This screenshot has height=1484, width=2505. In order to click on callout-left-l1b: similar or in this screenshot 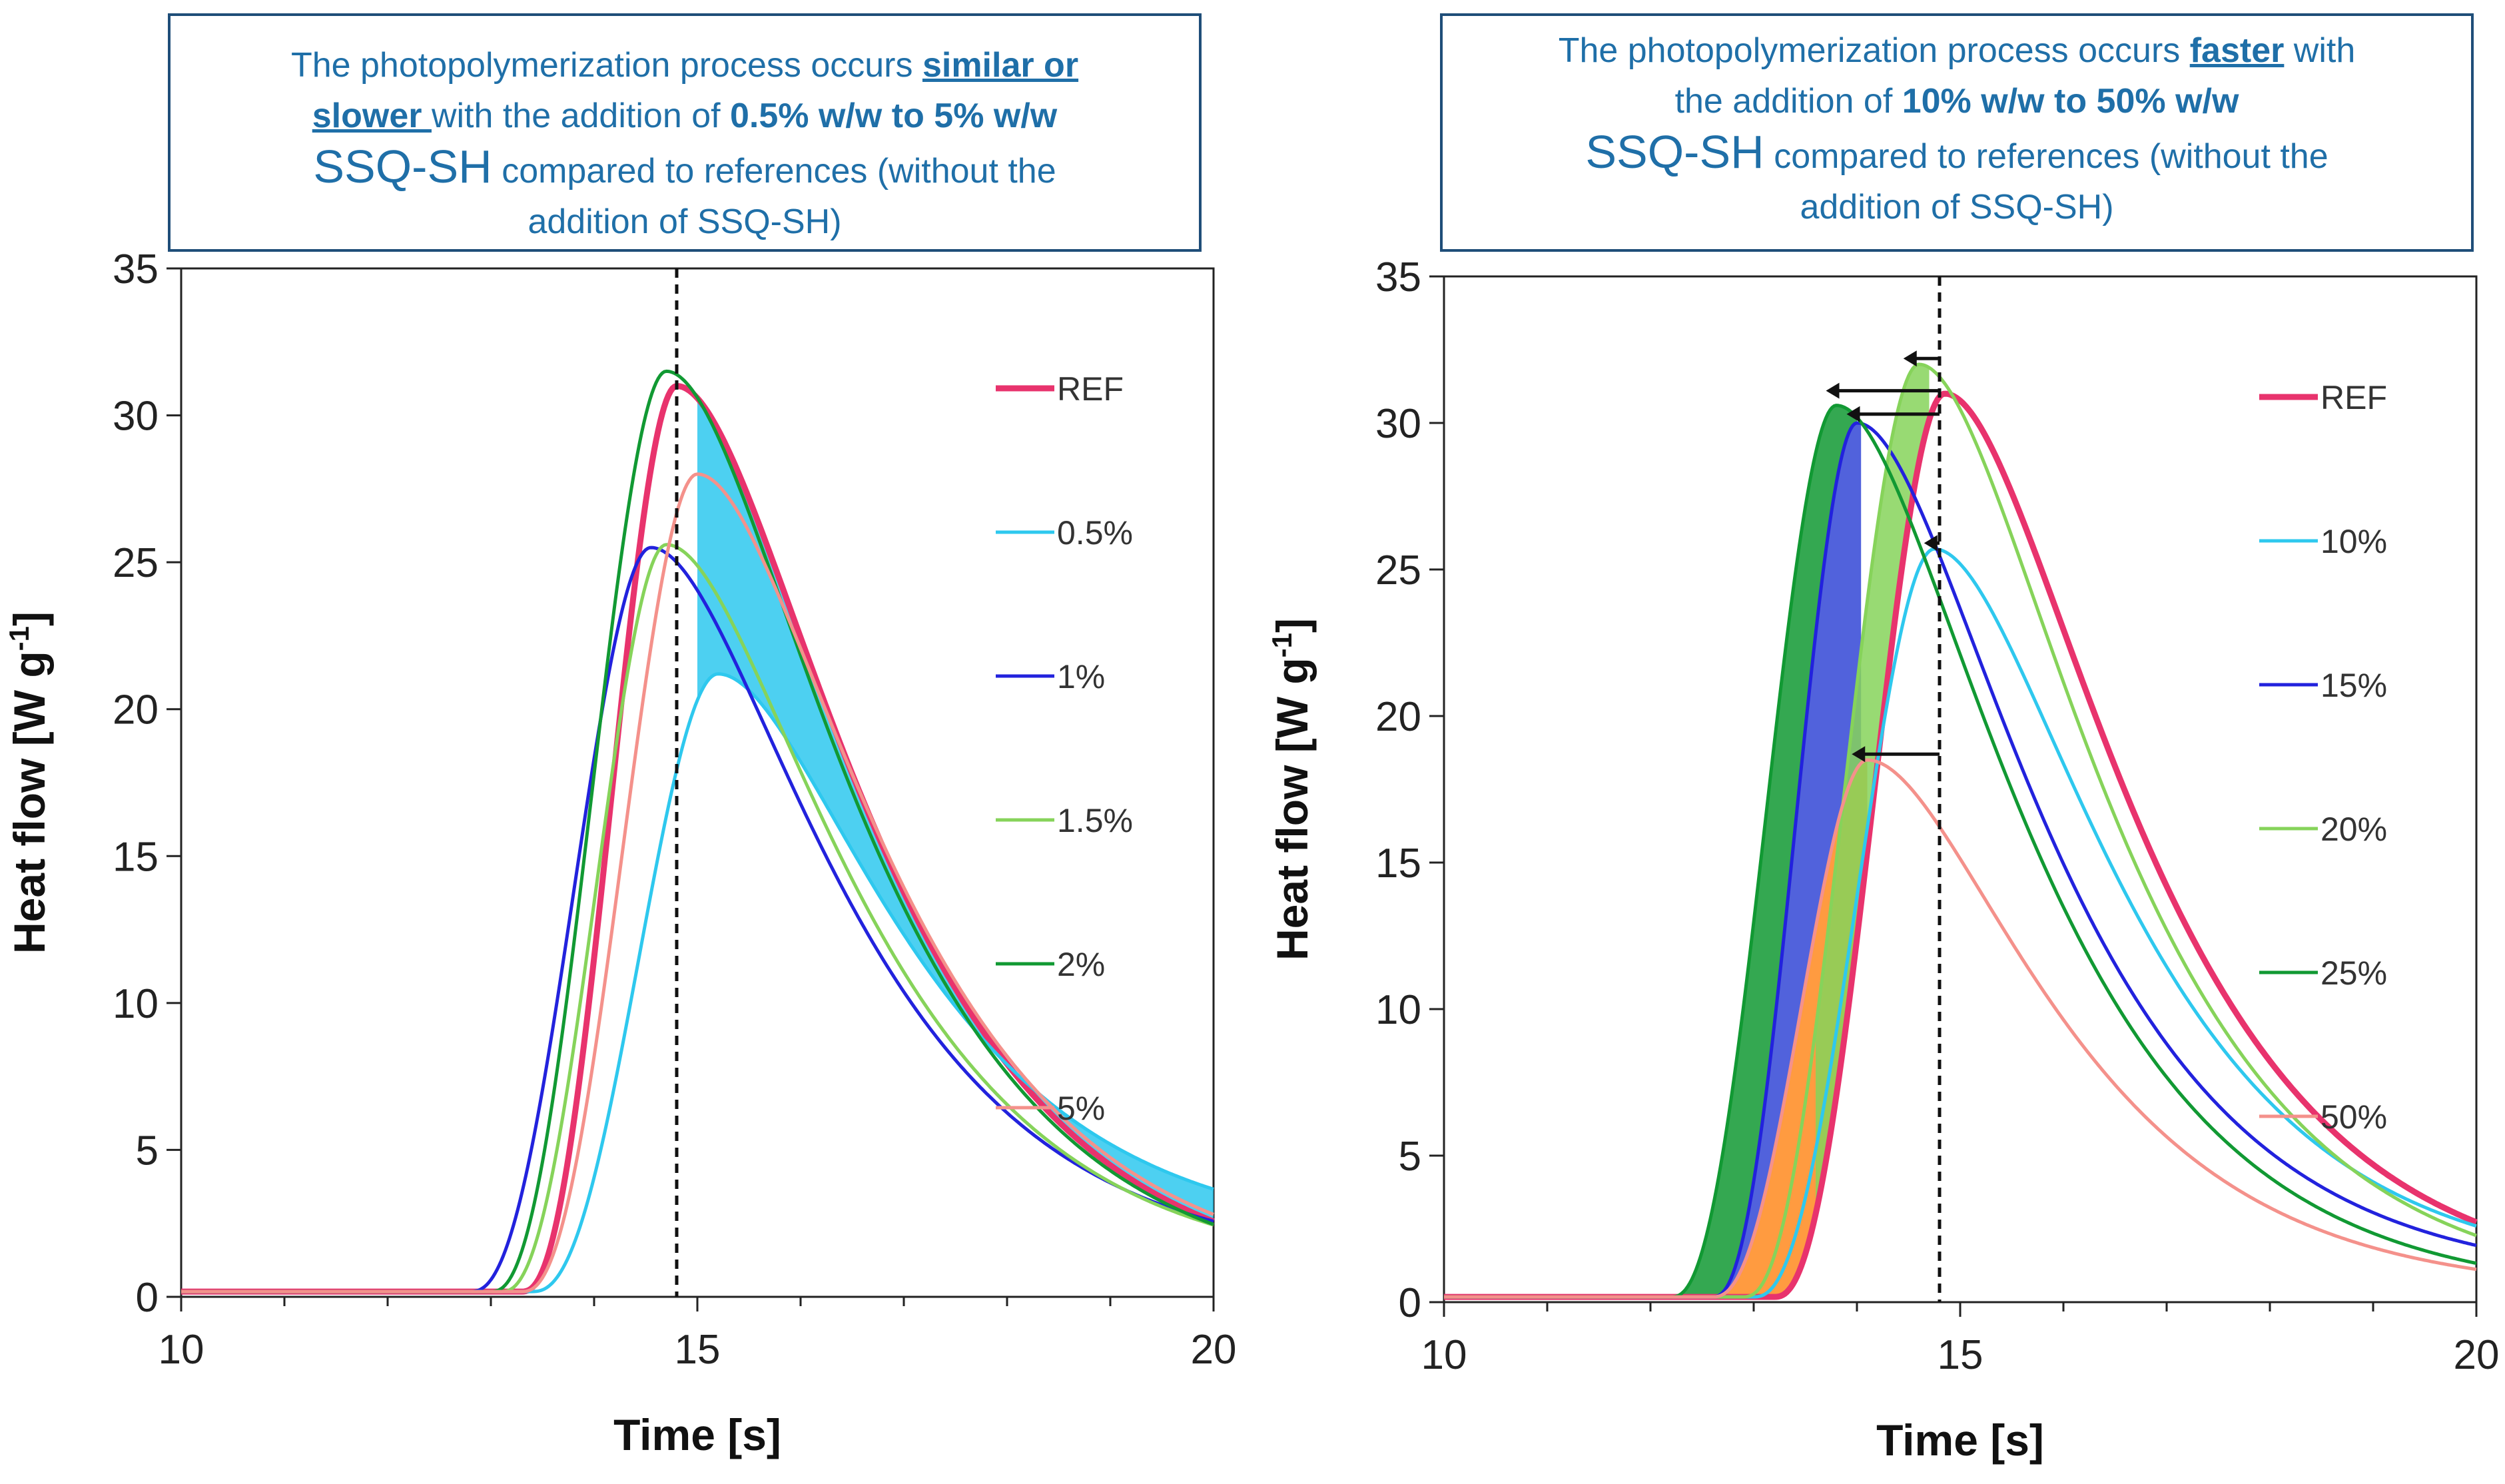, I will do `click(1000, 66)`.